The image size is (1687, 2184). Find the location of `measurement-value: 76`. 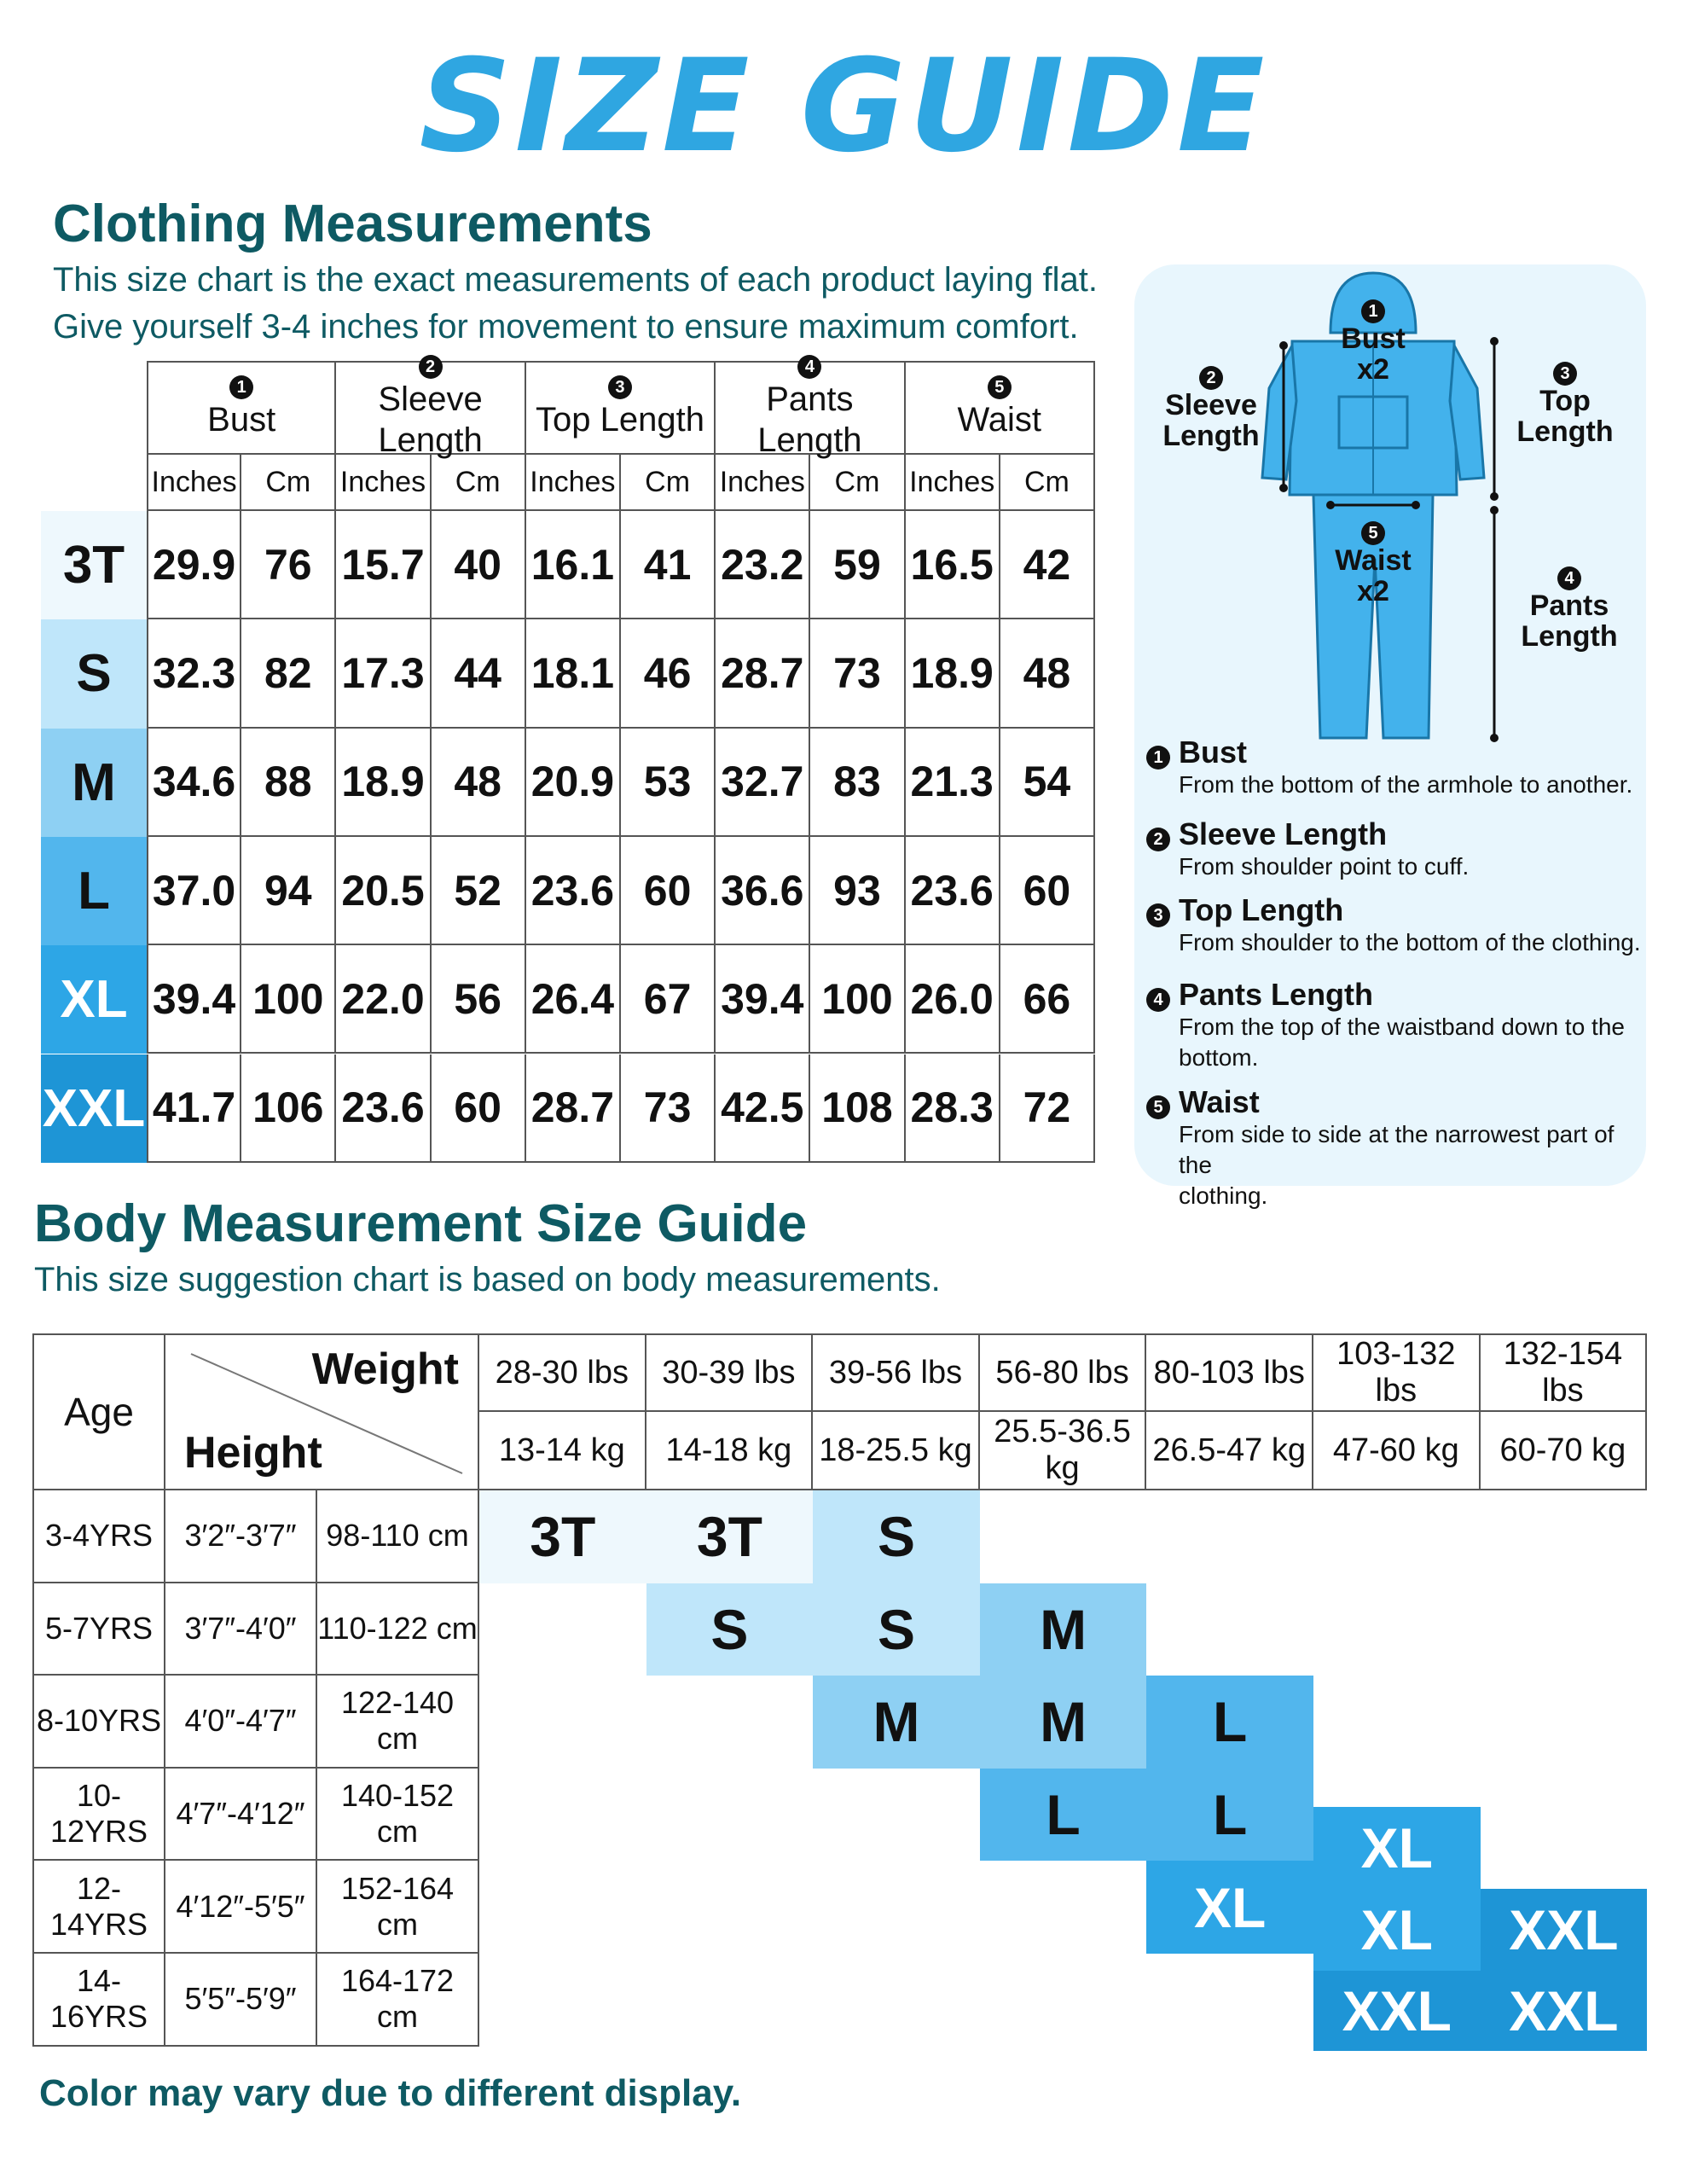

measurement-value: 76 is located at coordinates (289, 565).